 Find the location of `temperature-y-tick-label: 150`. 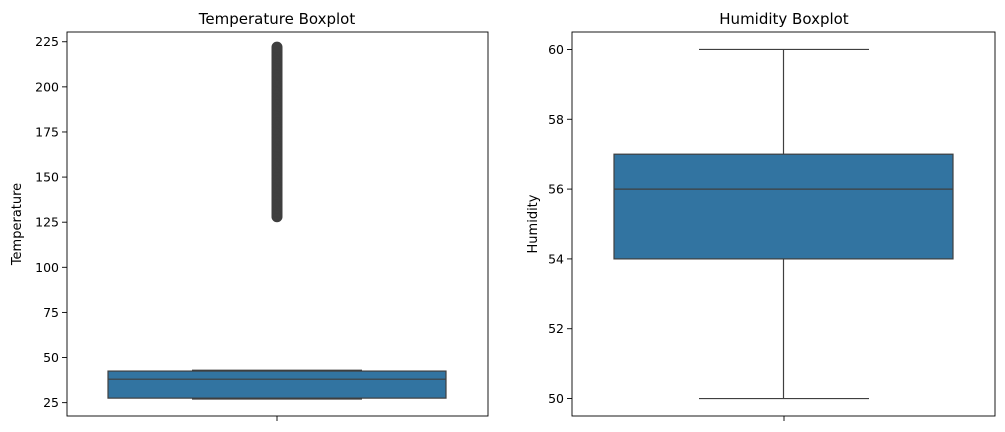

temperature-y-tick-label: 150 is located at coordinates (47, 177).